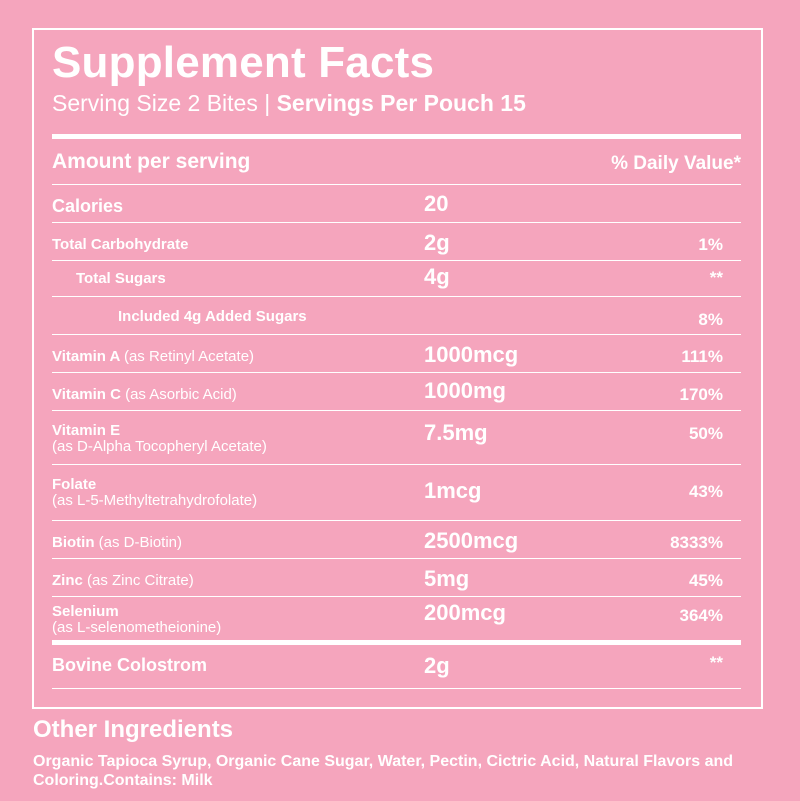  Describe the element at coordinates (117, 542) in the screenshot. I see `nutrient-name: Biotin (as D-Biotin)` at that location.